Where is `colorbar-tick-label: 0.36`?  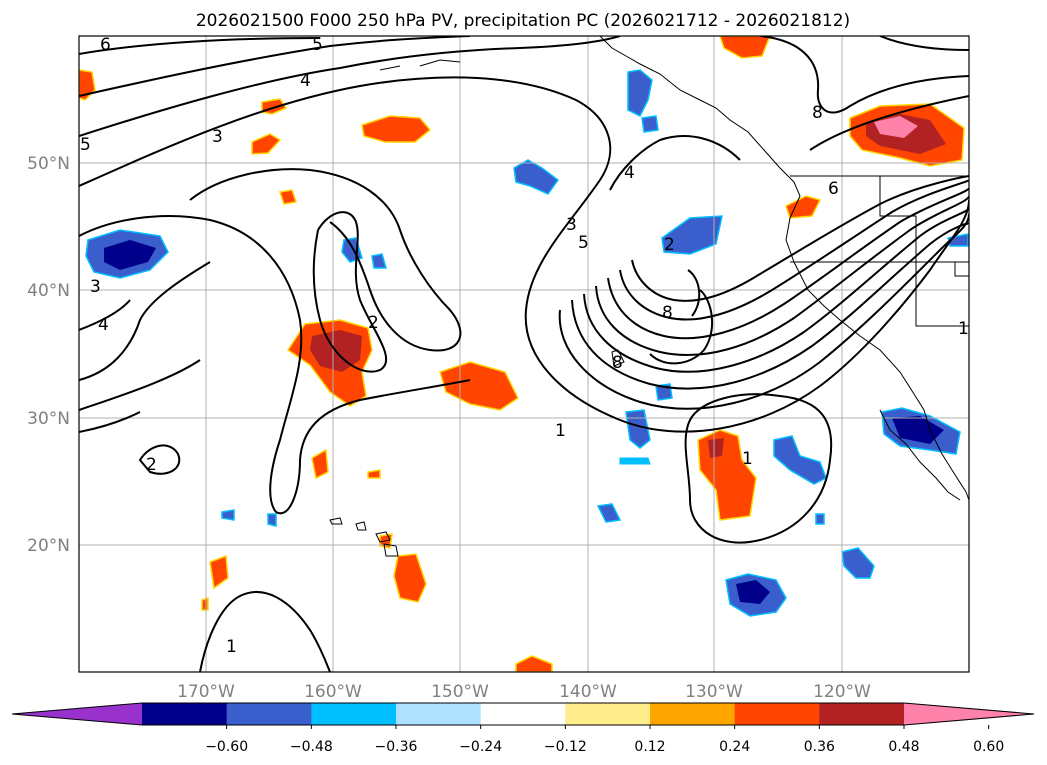
colorbar-tick-label: 0.36 is located at coordinates (819, 747).